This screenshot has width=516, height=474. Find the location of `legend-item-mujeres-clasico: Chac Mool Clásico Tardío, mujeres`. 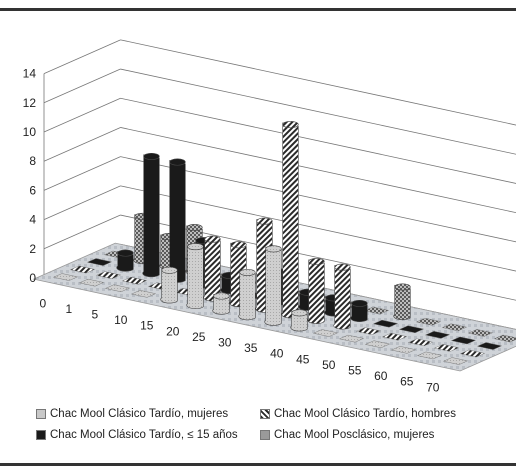

legend-item-mujeres-clasico: Chac Mool Clásico Tardío, mujeres is located at coordinates (132, 414).